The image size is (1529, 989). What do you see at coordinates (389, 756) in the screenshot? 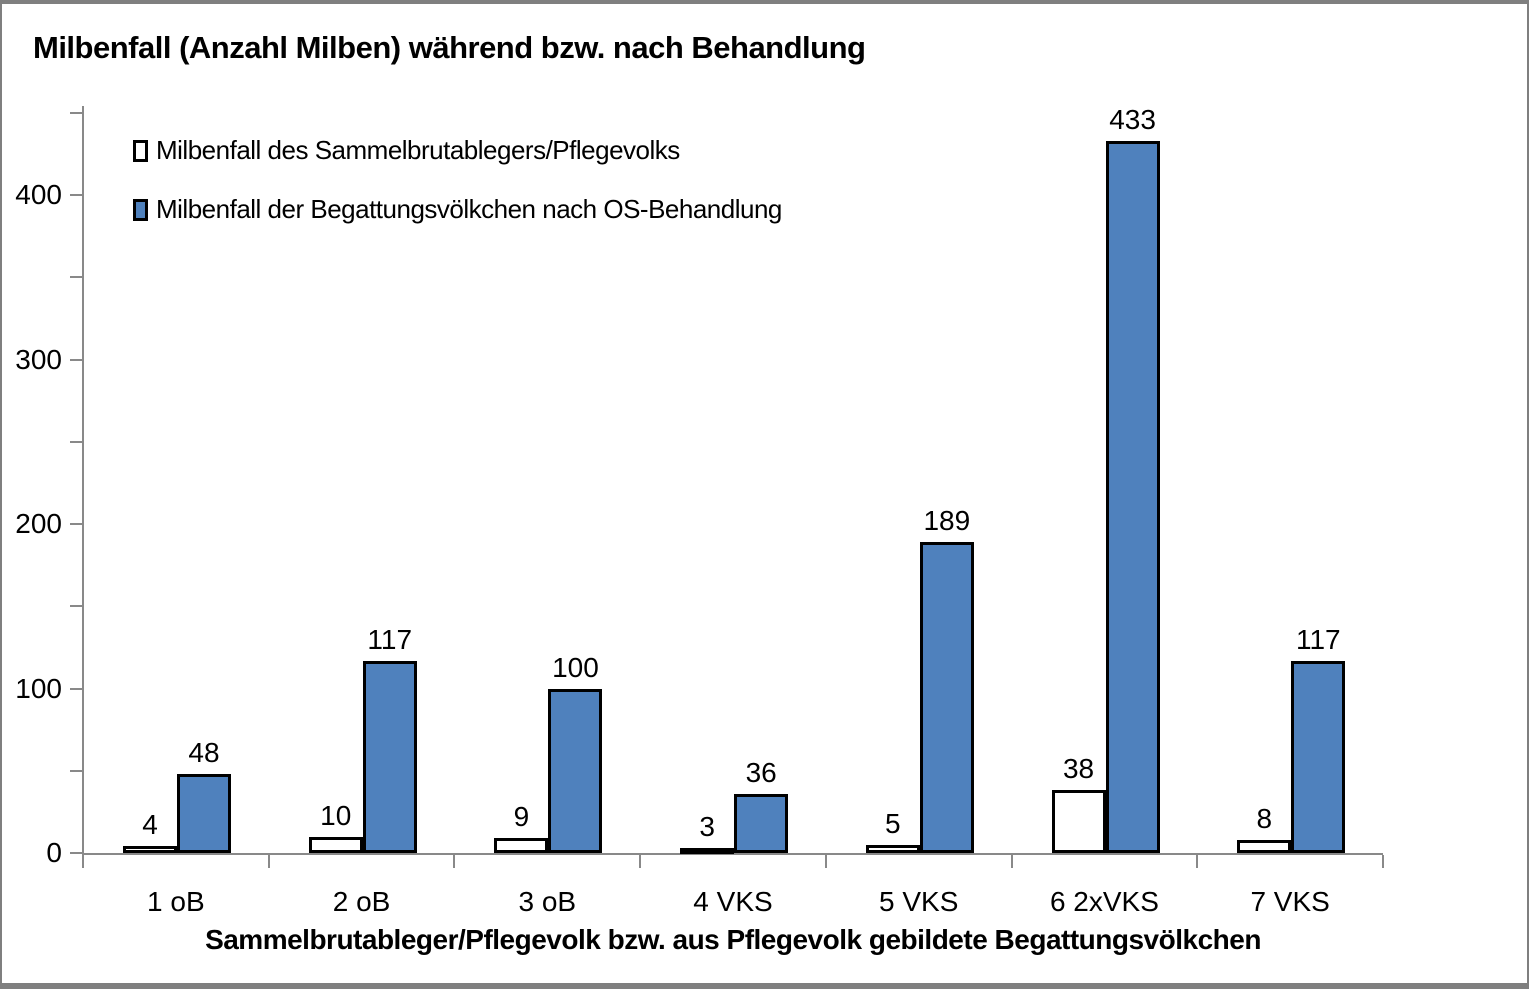
I see `bar-series2-2-oB` at bounding box center [389, 756].